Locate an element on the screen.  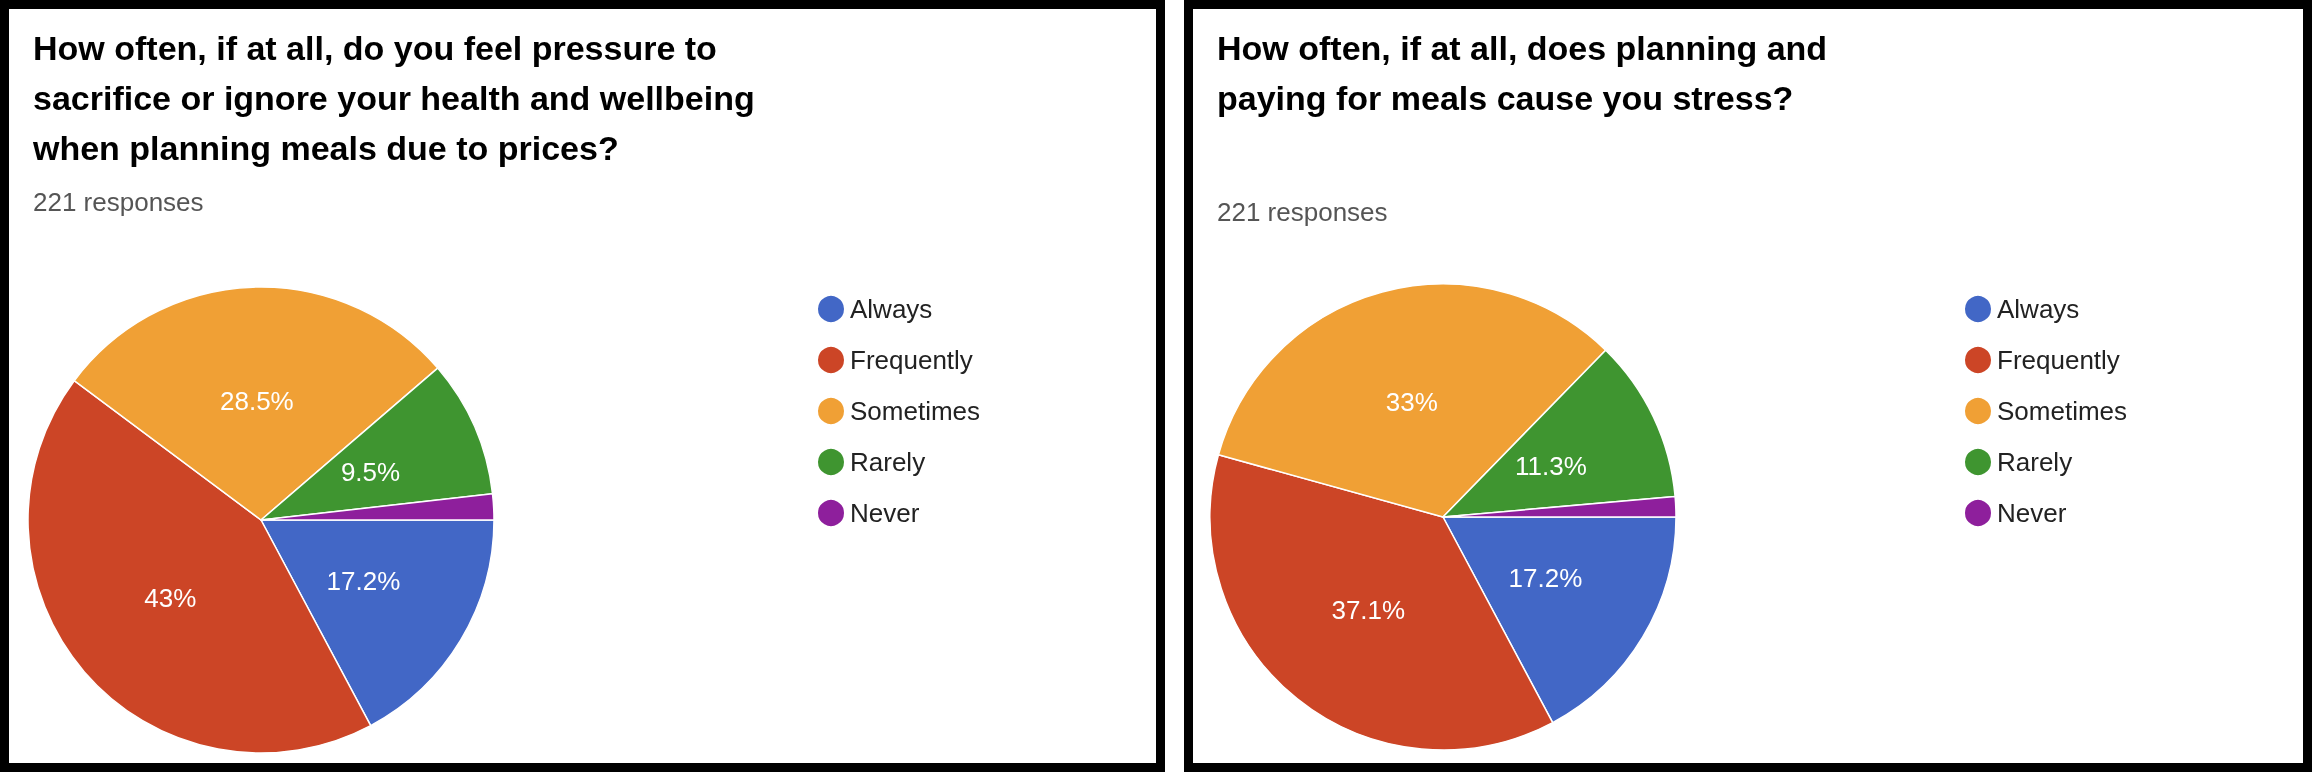
data-label: 28.5% is located at coordinates (257, 400).